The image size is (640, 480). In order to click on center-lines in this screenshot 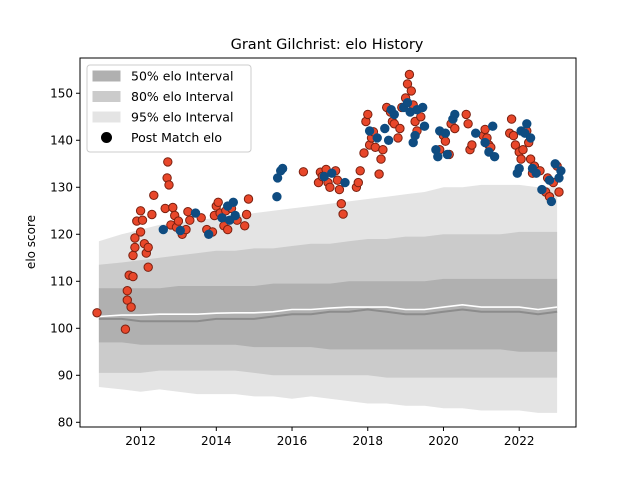, I will do `click(328, 313)`.